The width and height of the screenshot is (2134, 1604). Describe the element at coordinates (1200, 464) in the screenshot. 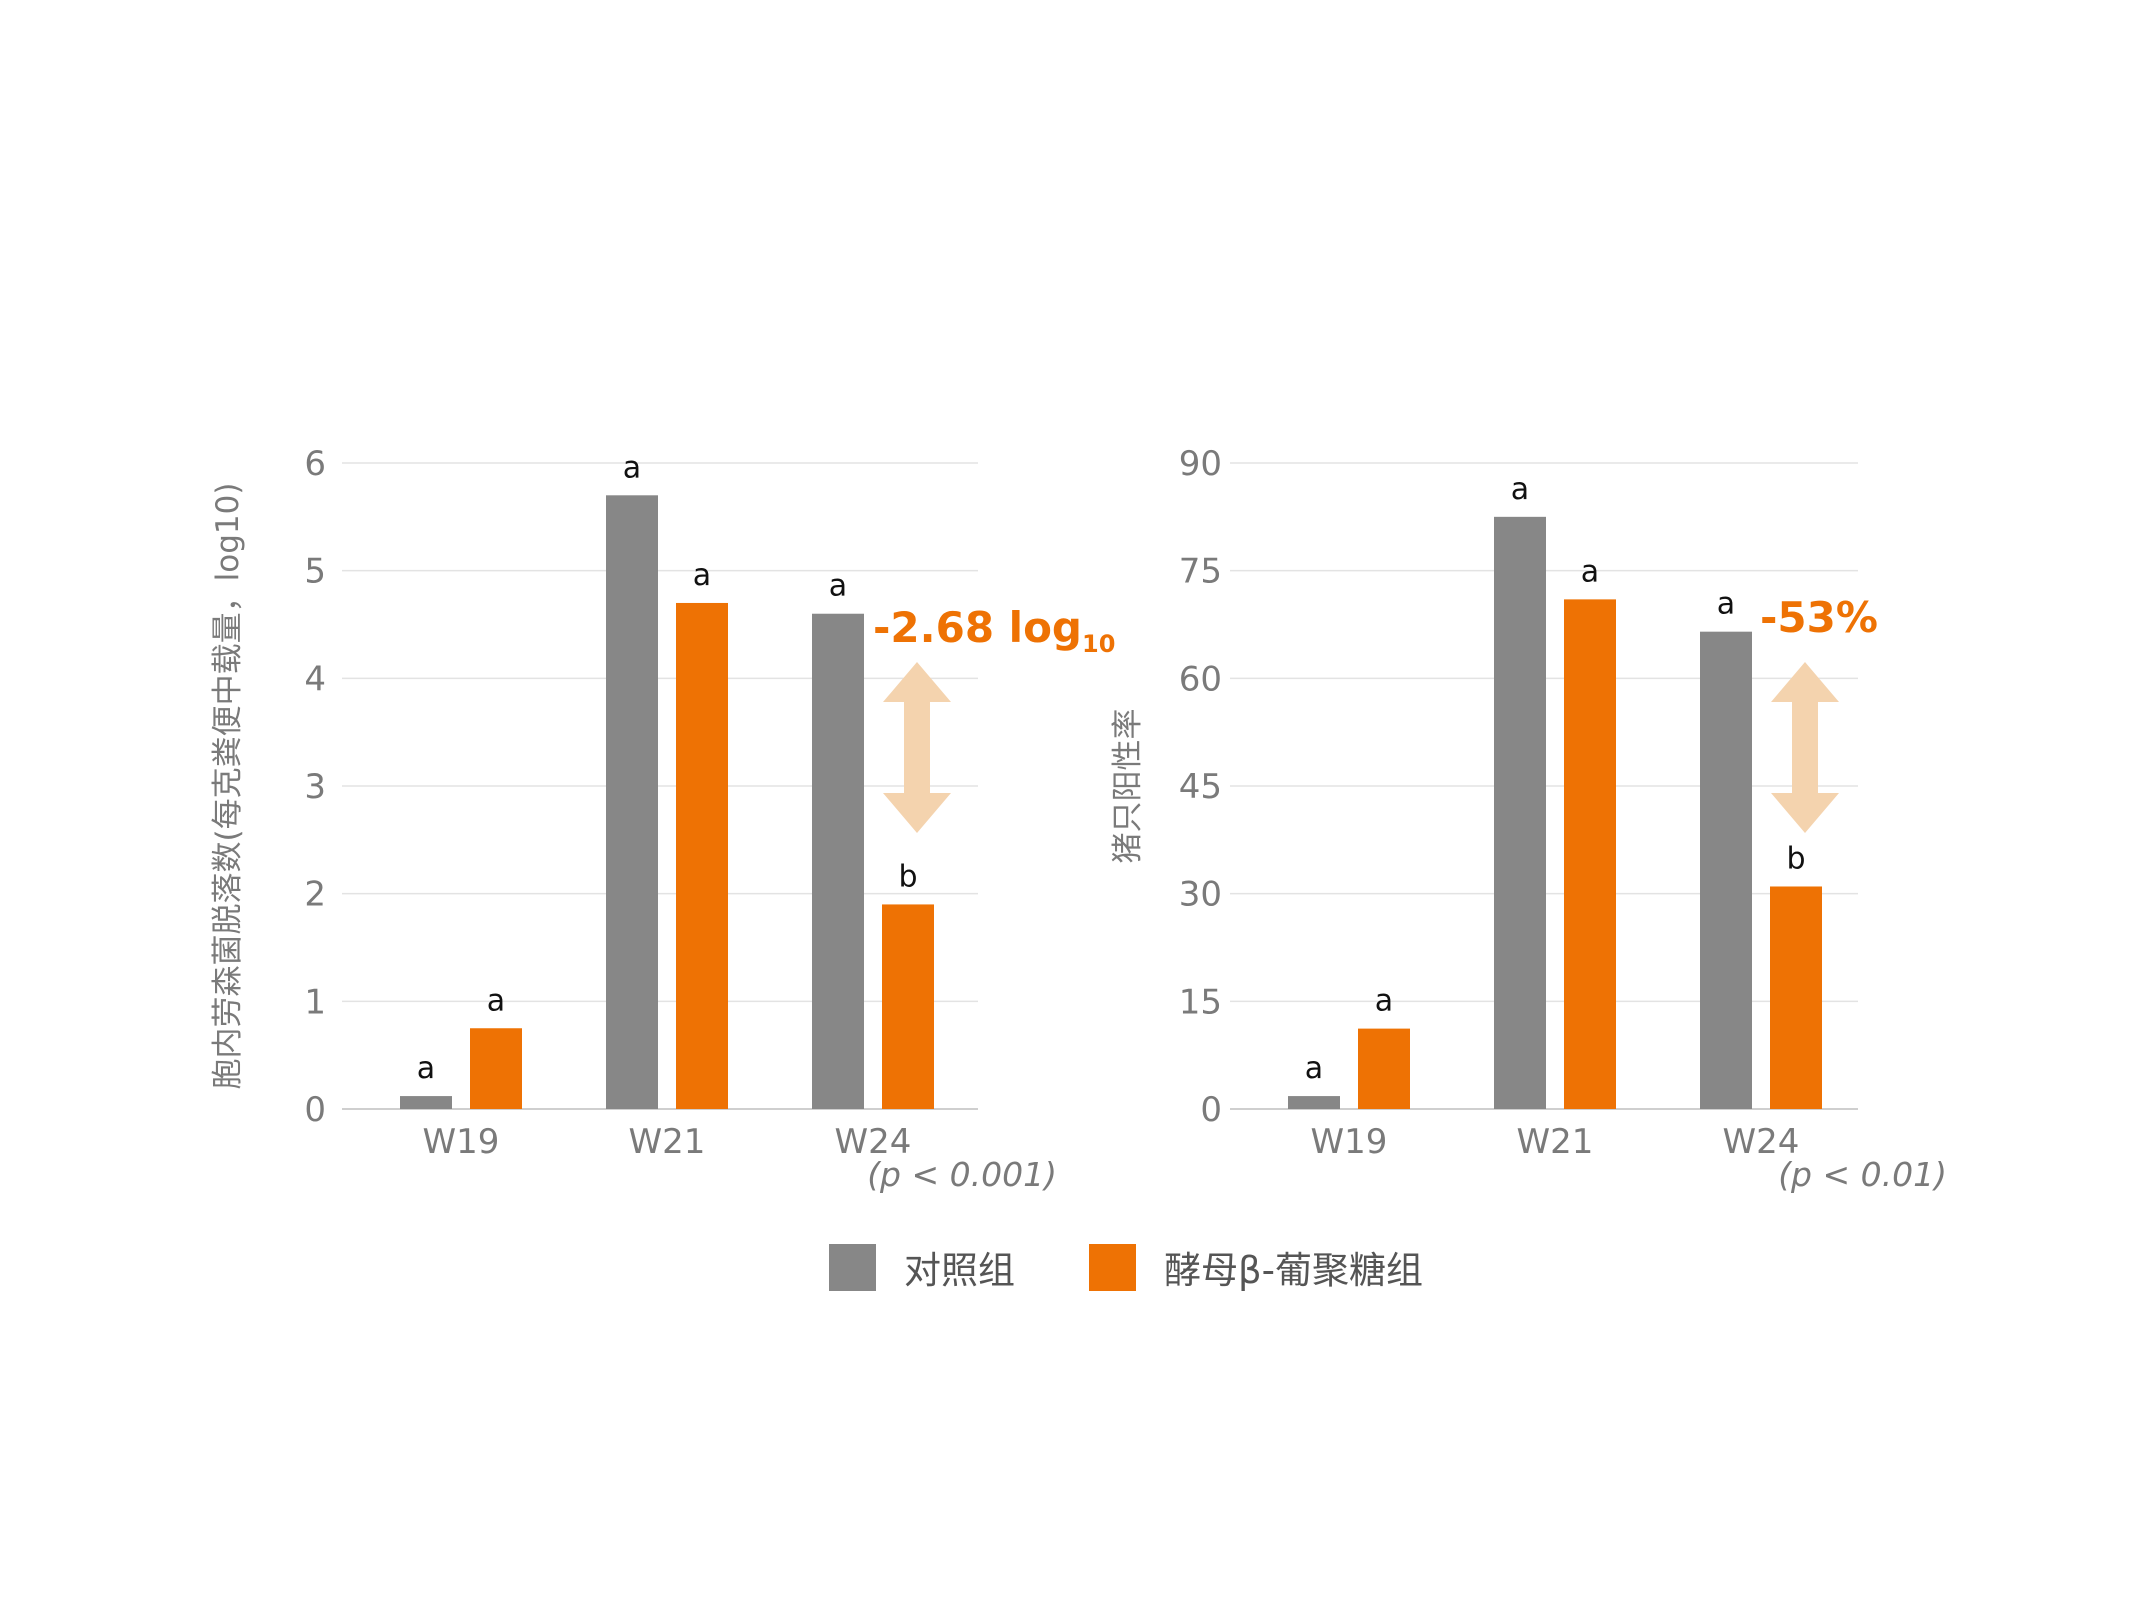

I see `y-tick-label: 90` at that location.